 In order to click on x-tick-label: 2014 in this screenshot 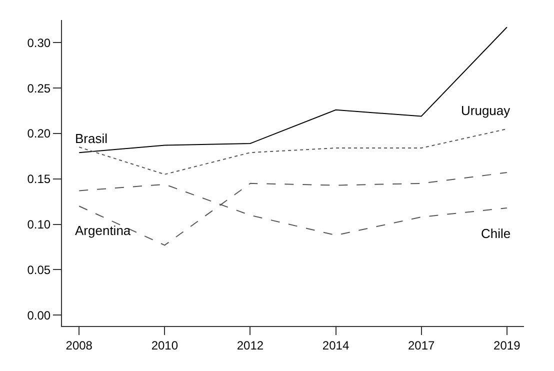, I will do `click(336, 345)`.